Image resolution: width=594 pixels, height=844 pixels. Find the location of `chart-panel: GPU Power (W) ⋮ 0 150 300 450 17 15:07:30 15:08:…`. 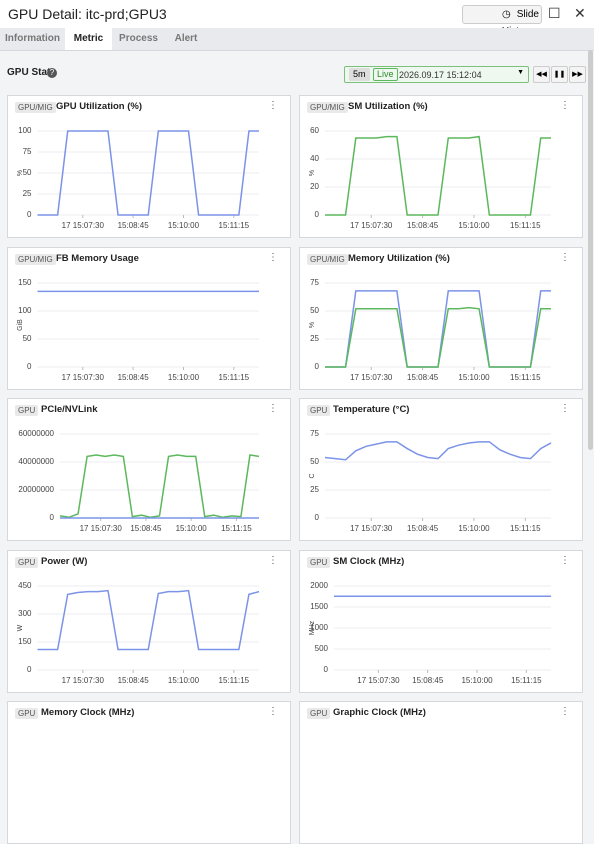

chart-panel: GPU Power (W) ⋮ 0 150 300 450 17 15:07:30 15:08:… is located at coordinates (149, 621).